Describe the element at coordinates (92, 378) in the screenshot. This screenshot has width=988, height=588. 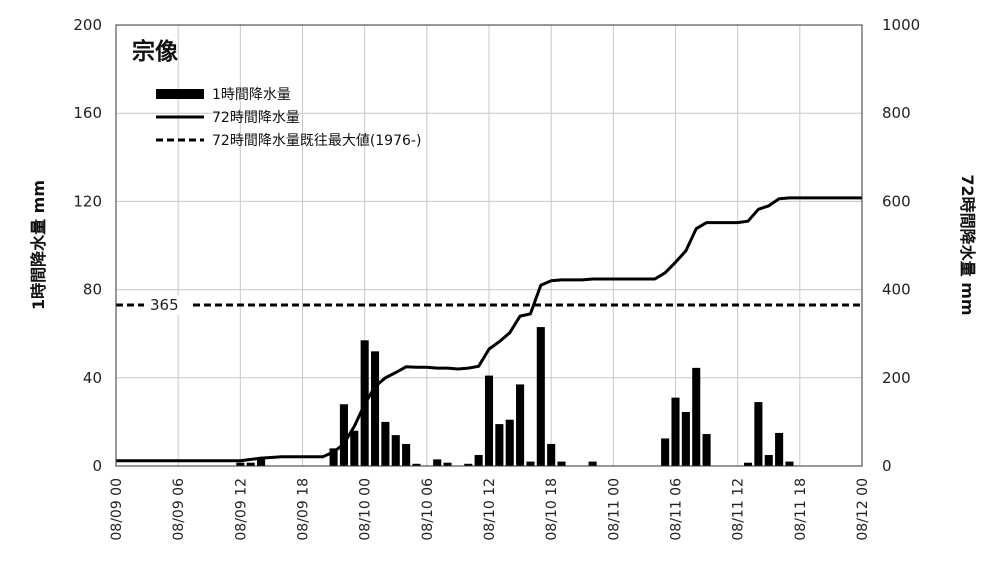
I see `y-left-tick-label: 40` at that location.